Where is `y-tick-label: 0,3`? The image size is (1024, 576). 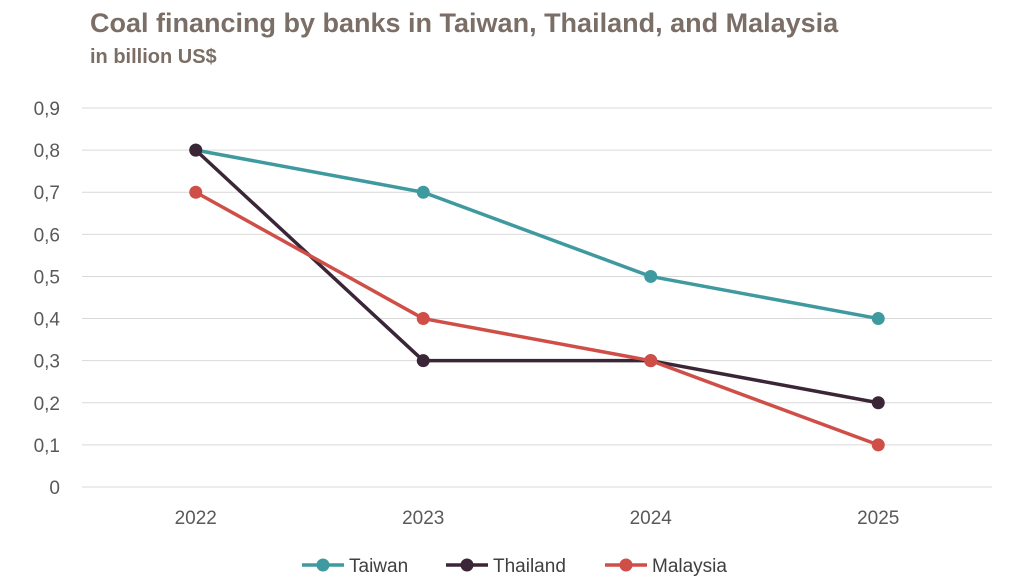
y-tick-label: 0,3 is located at coordinates (47, 362).